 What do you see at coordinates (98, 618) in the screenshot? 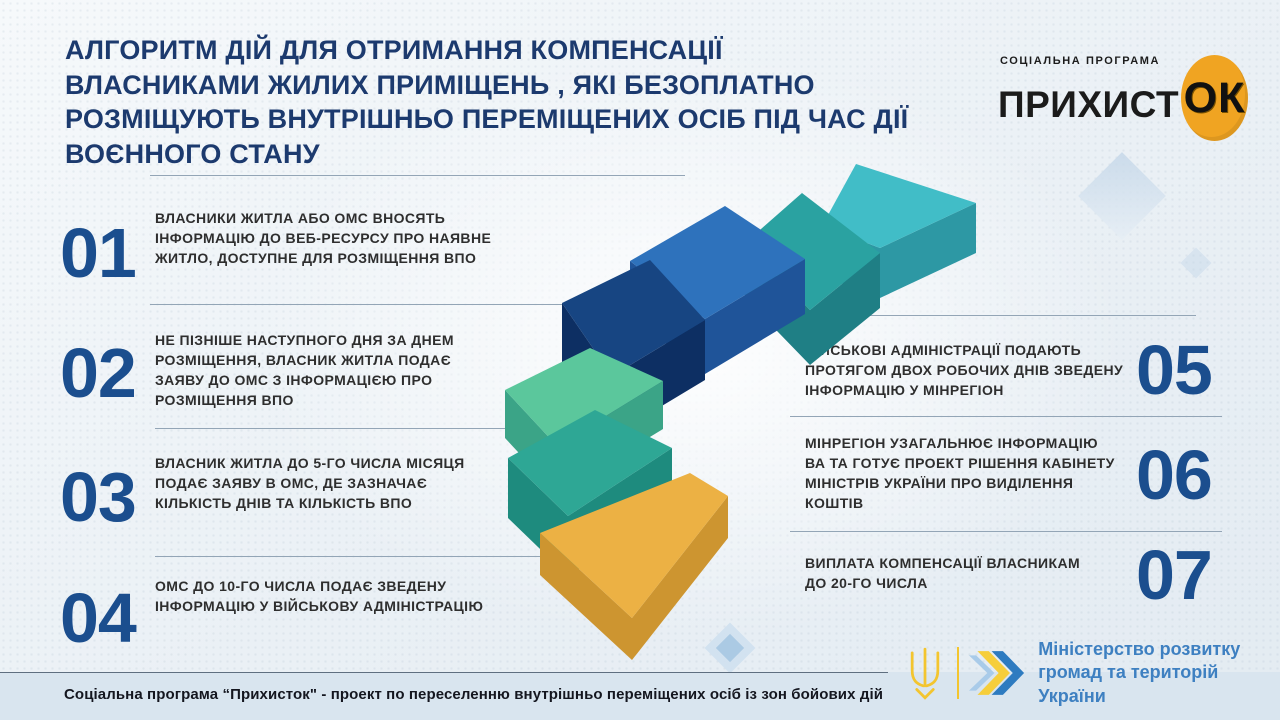
I see `step-4-number: 04` at bounding box center [98, 618].